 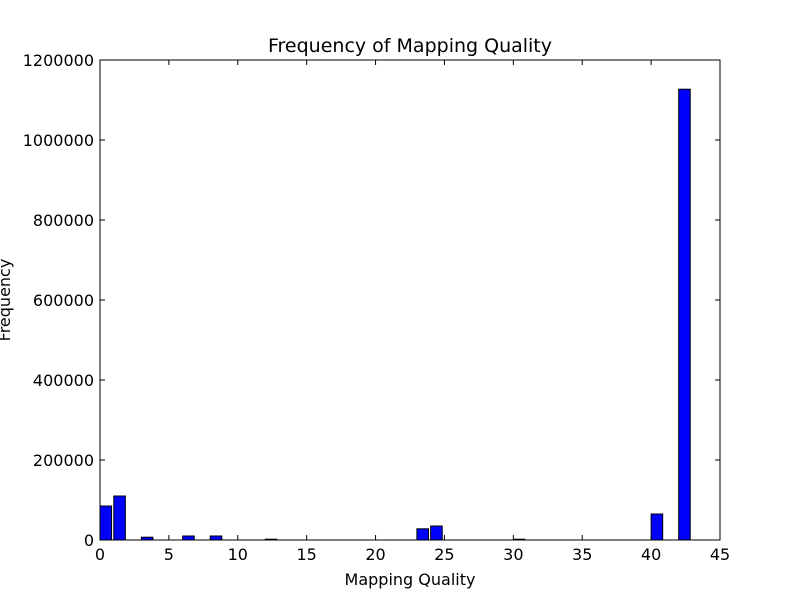 What do you see at coordinates (444, 554) in the screenshot?
I see `x-tick-label-5: 25` at bounding box center [444, 554].